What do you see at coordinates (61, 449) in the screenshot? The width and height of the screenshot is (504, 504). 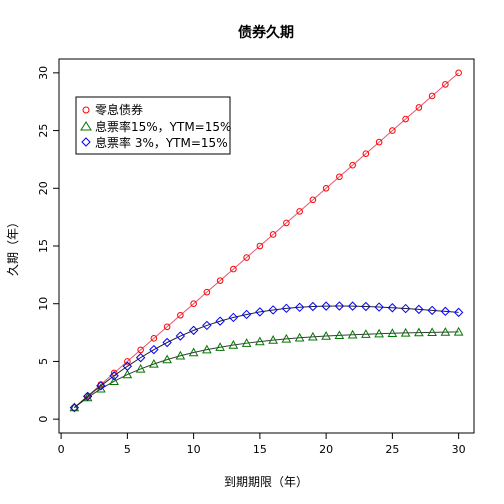 I see `x-tick-label: 0` at bounding box center [61, 449].